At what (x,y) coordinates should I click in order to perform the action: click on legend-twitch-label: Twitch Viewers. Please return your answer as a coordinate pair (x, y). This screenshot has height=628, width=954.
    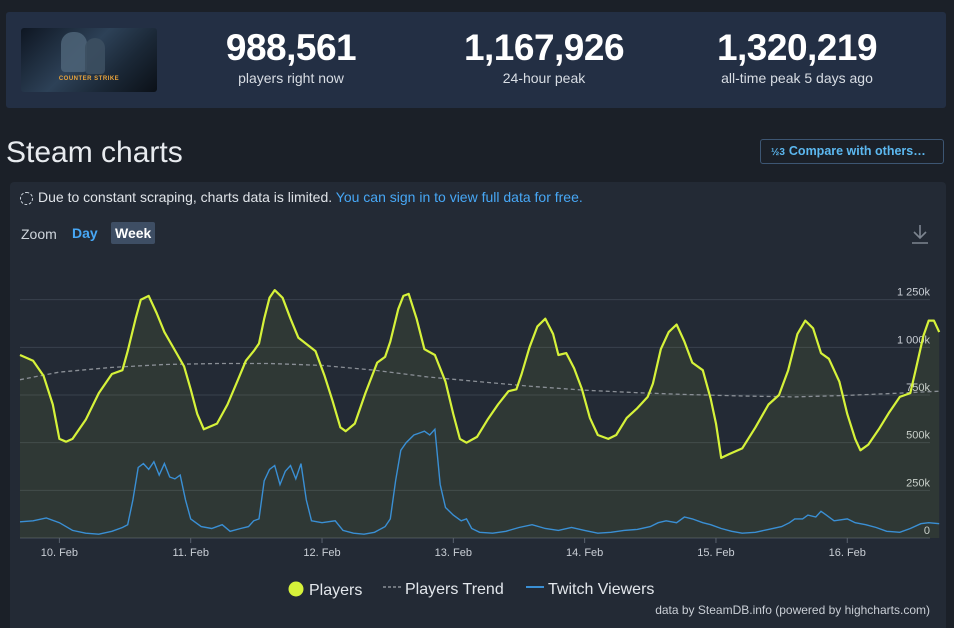
    Looking at the image, I should click on (601, 589).